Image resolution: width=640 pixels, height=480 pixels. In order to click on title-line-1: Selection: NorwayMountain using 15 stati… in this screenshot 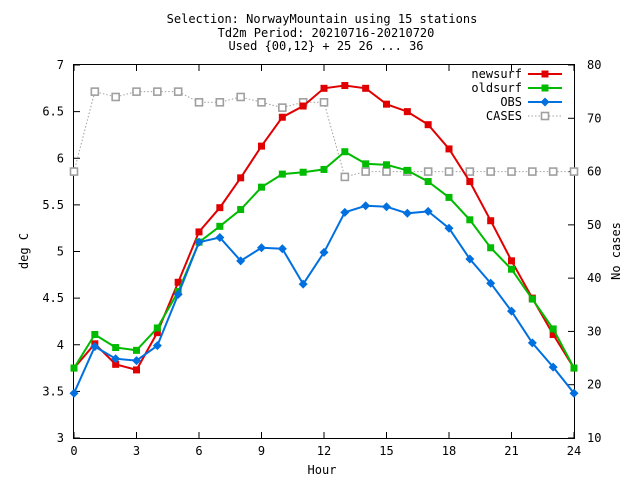, I will do `click(322, 19)`.